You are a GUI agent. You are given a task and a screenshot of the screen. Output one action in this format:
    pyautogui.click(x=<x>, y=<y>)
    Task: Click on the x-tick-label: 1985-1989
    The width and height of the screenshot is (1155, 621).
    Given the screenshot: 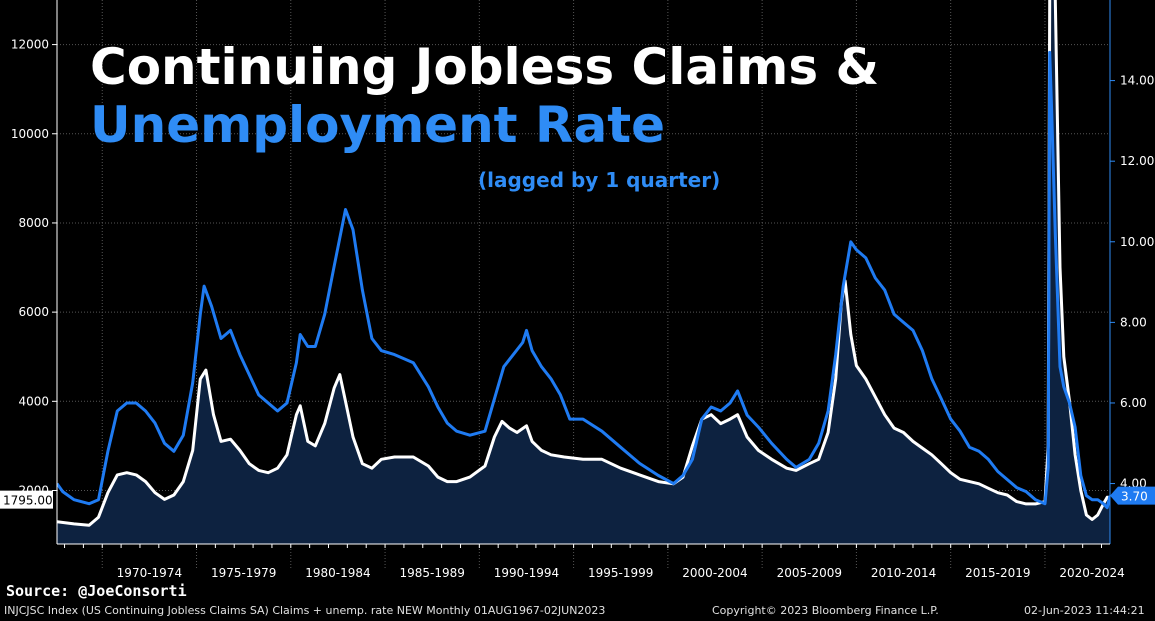 What is the action you would take?
    pyautogui.click(x=431, y=573)
    